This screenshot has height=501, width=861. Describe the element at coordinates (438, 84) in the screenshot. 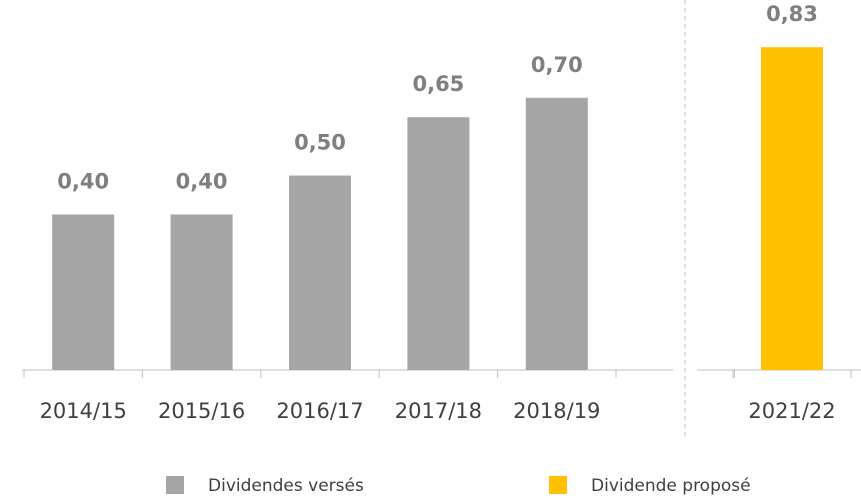

I see `data-label: 0,65` at that location.